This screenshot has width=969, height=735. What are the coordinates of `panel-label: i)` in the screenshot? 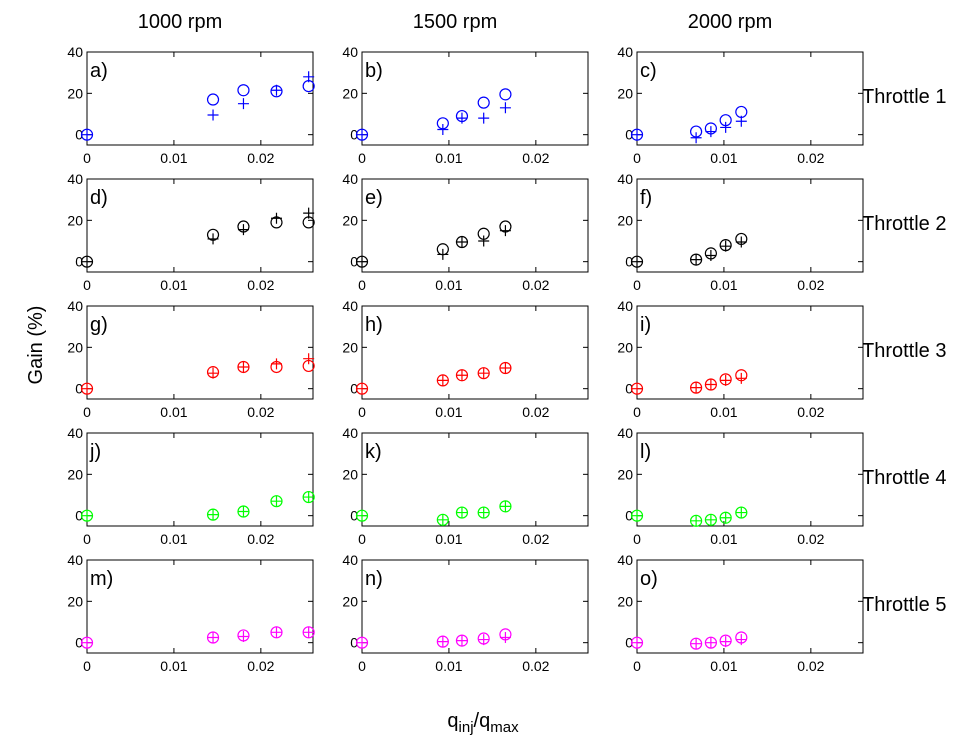 It's located at (645, 325).